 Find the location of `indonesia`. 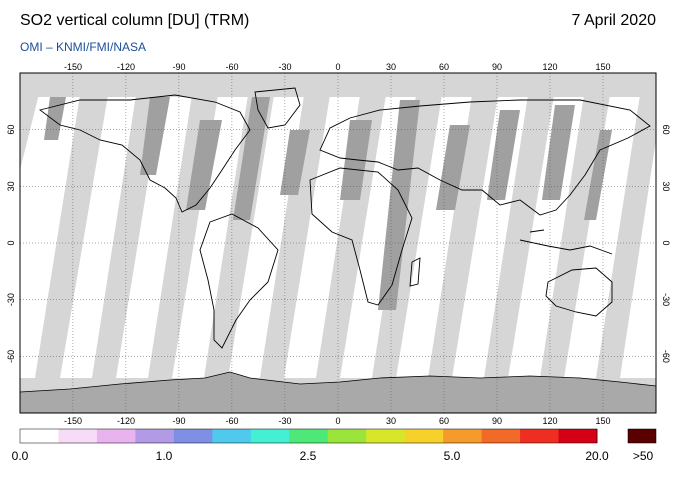

indonesia is located at coordinates (566, 242).